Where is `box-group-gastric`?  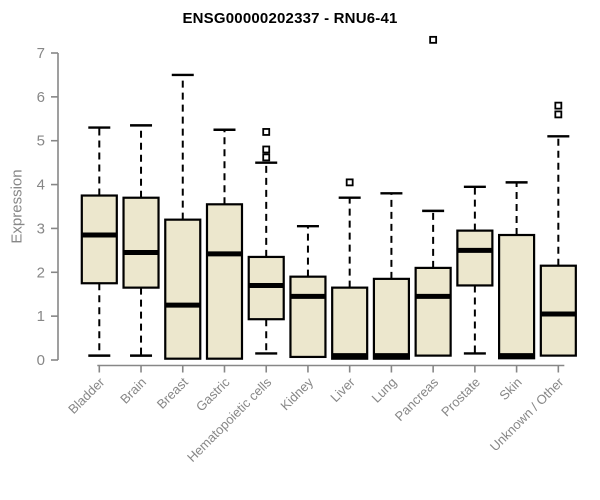
box-group-gastric is located at coordinates (224, 244).